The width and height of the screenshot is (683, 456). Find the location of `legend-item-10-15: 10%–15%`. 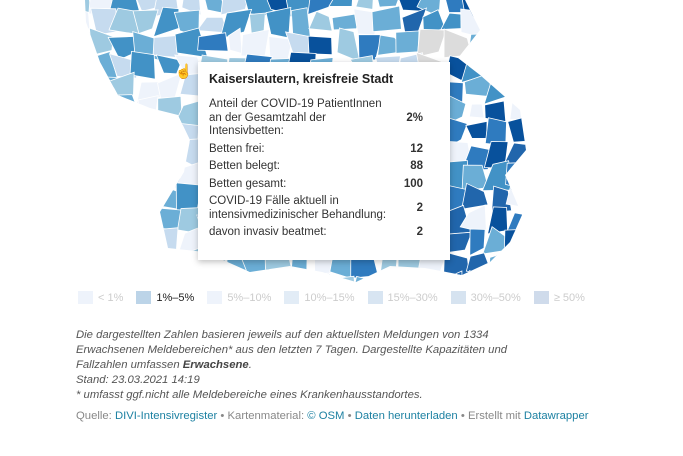

legend-item-10-15: 10%–15% is located at coordinates (319, 297).